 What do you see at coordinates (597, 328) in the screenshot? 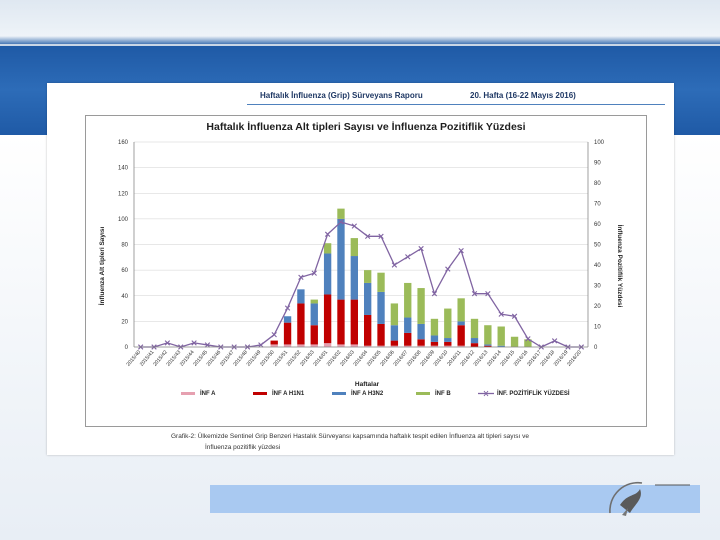
I see `y2-tick-label: 10` at bounding box center [597, 328].